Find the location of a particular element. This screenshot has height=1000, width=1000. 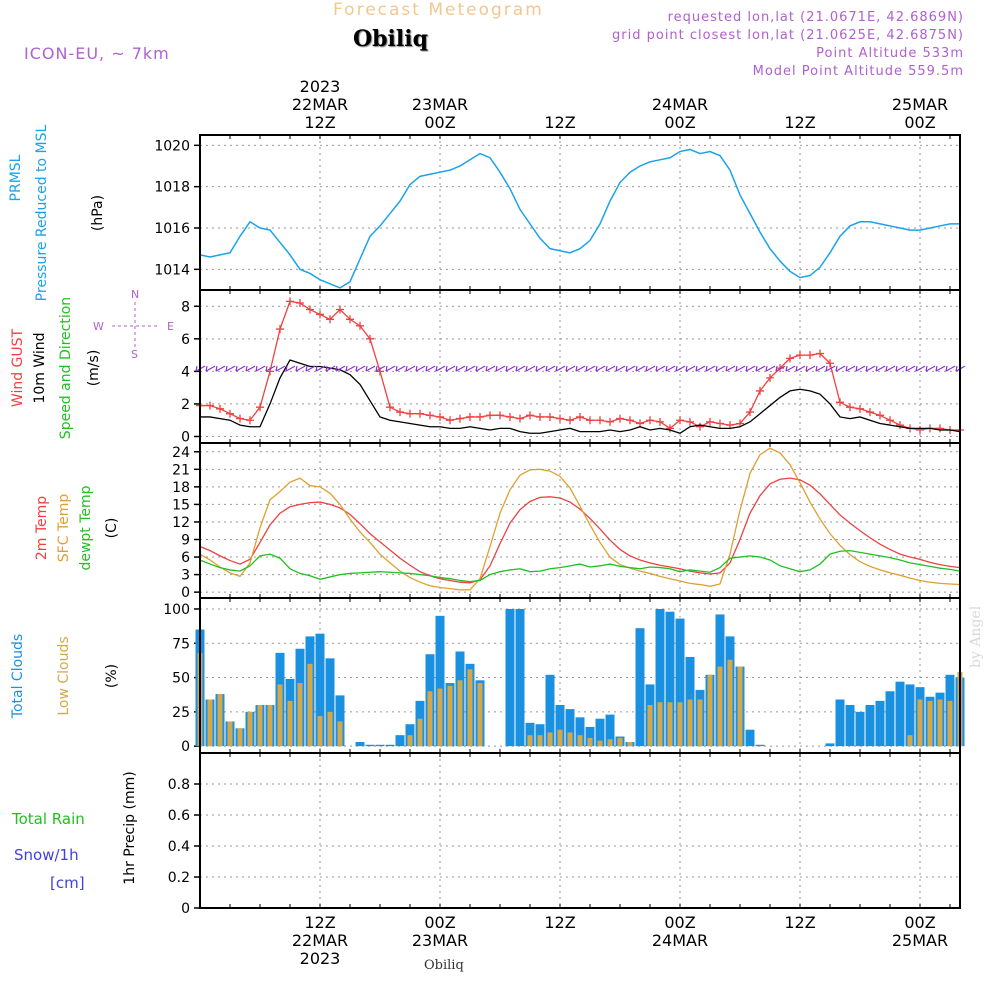

ytick-label: 1014 is located at coordinates (172, 270).